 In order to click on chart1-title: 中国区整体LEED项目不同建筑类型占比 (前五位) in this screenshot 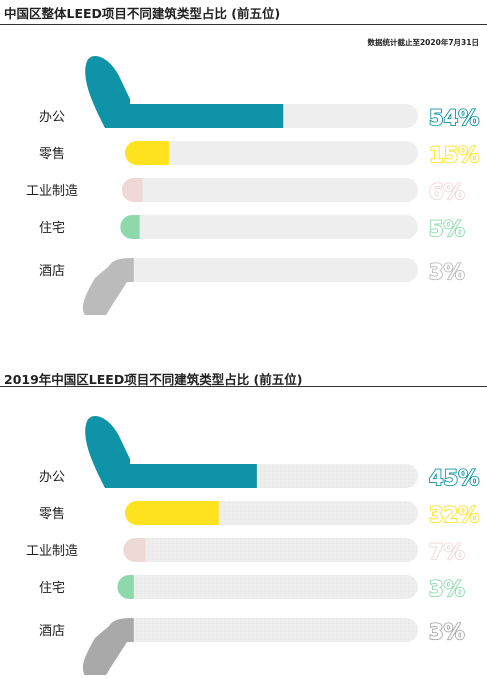, I will do `click(142, 13)`.